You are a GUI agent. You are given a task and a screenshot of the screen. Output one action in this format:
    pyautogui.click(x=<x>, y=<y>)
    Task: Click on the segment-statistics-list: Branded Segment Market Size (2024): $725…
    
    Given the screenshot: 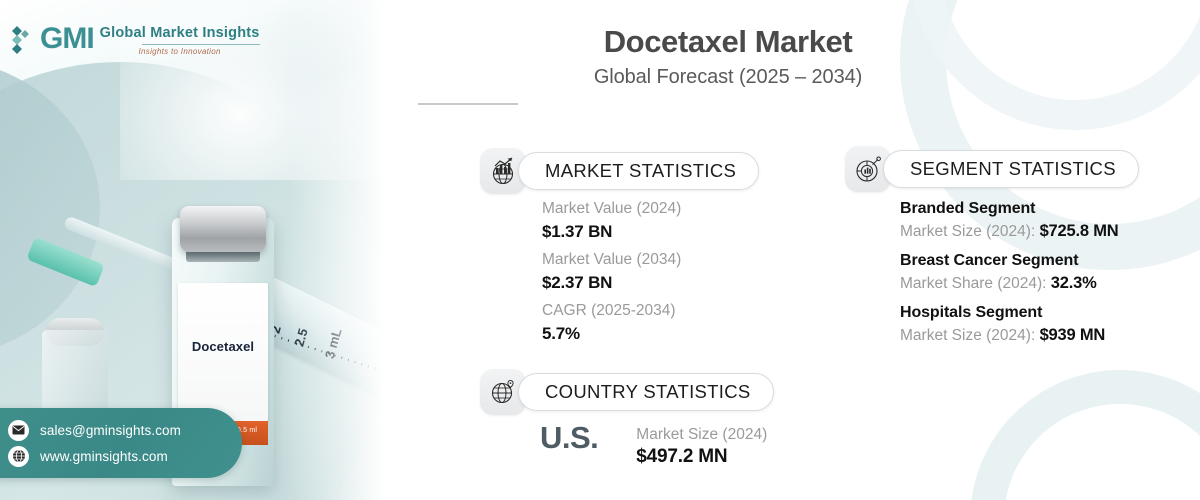 What is the action you would take?
    pyautogui.click(x=1009, y=276)
    